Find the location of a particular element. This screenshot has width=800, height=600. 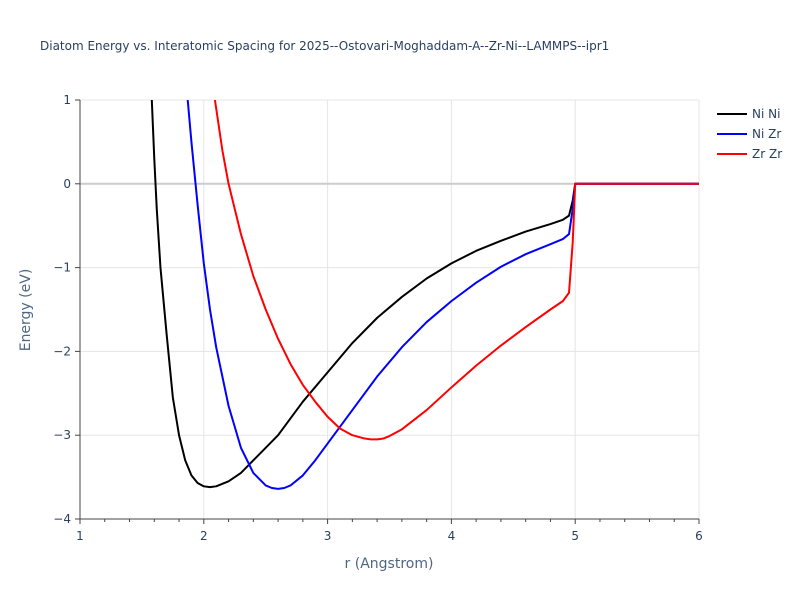

y-tick-label: −2 is located at coordinates (62, 351).